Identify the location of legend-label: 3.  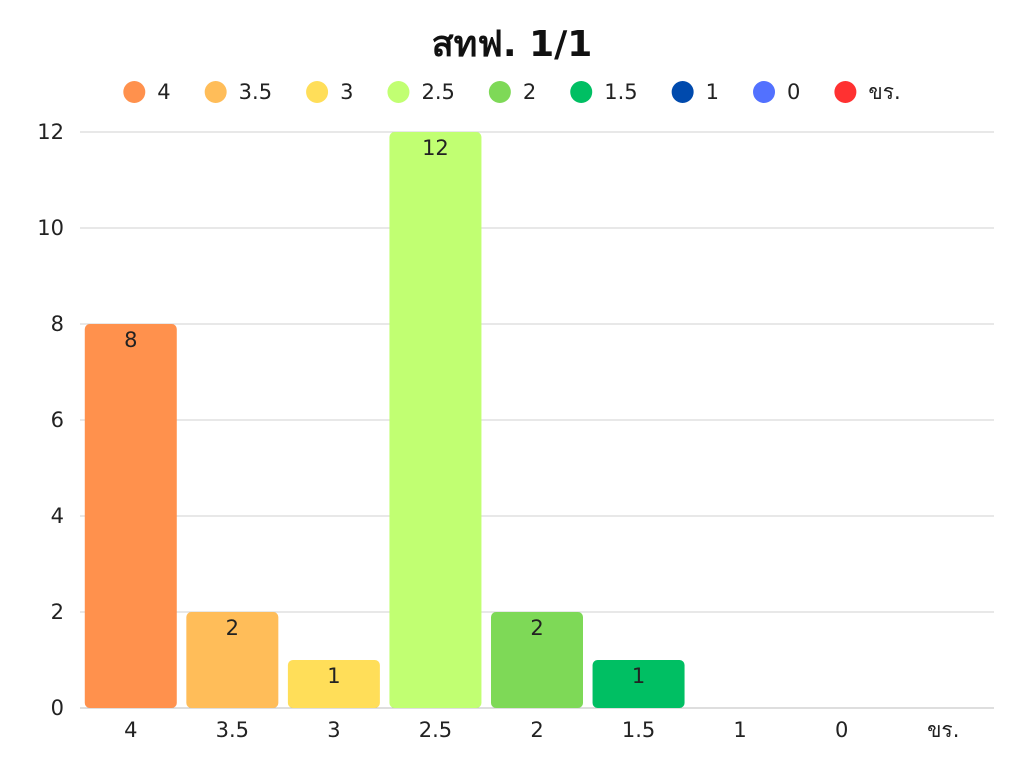
(346, 92).